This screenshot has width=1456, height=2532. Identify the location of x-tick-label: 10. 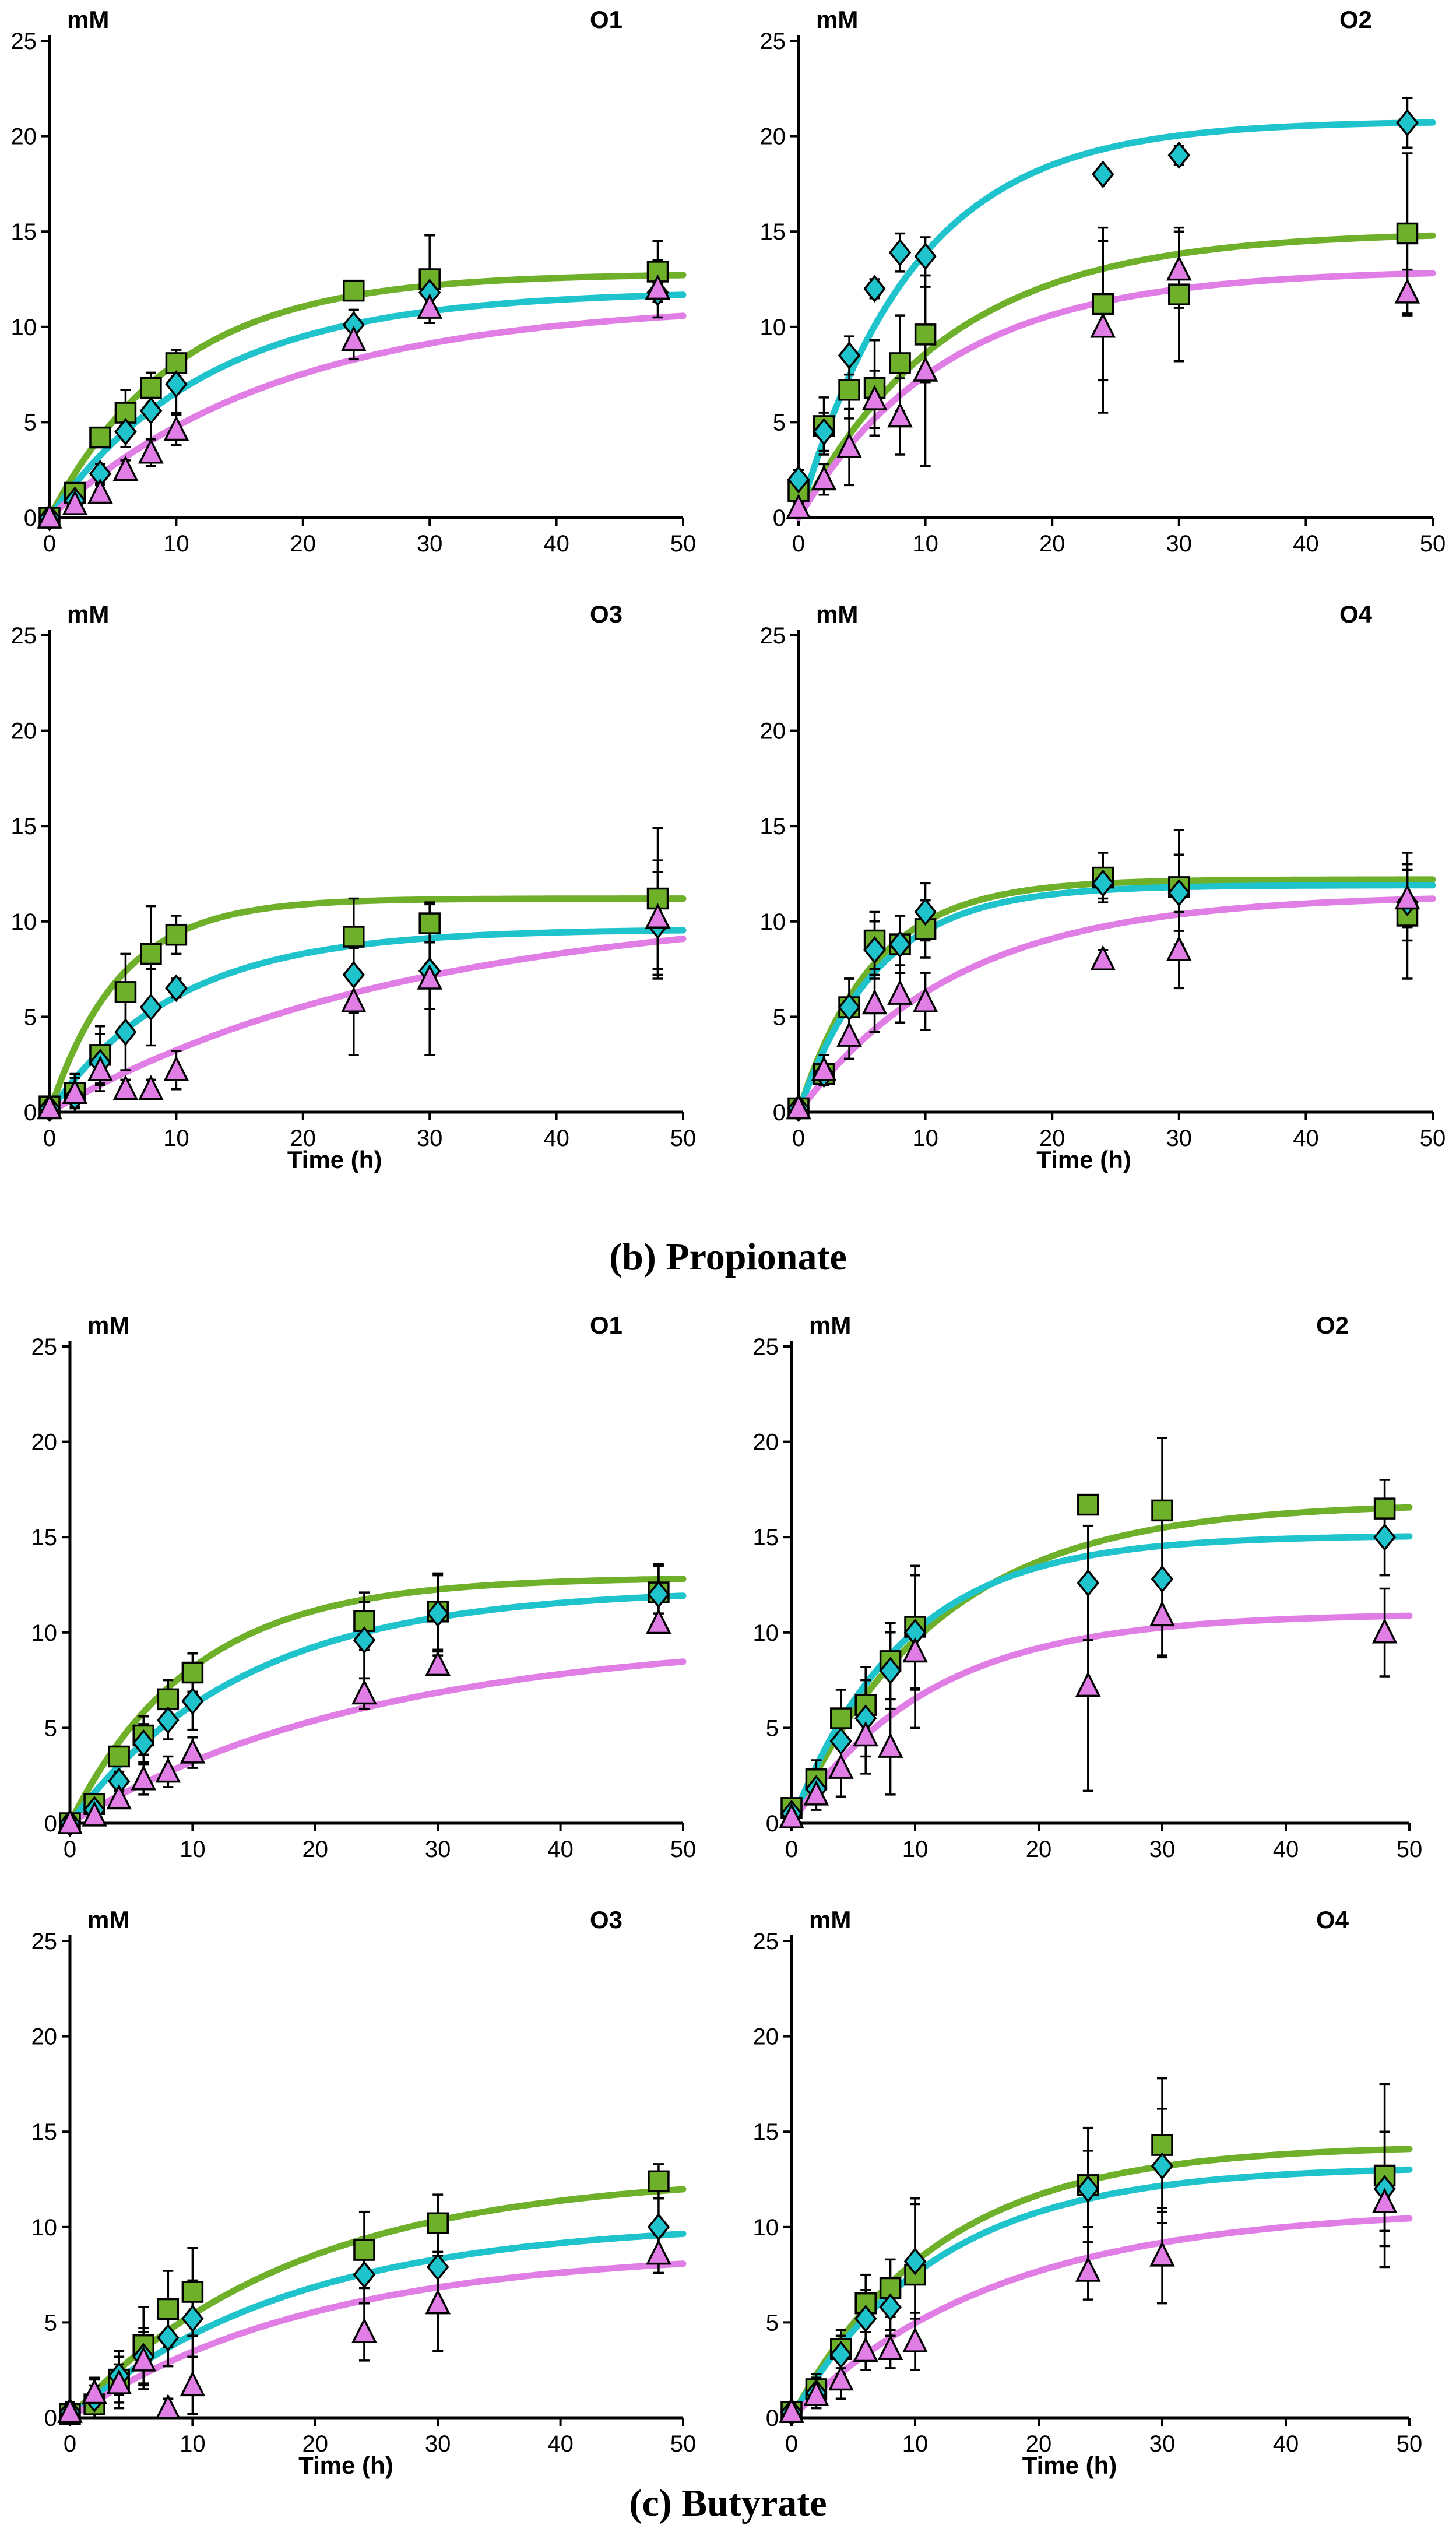
(176, 1138).